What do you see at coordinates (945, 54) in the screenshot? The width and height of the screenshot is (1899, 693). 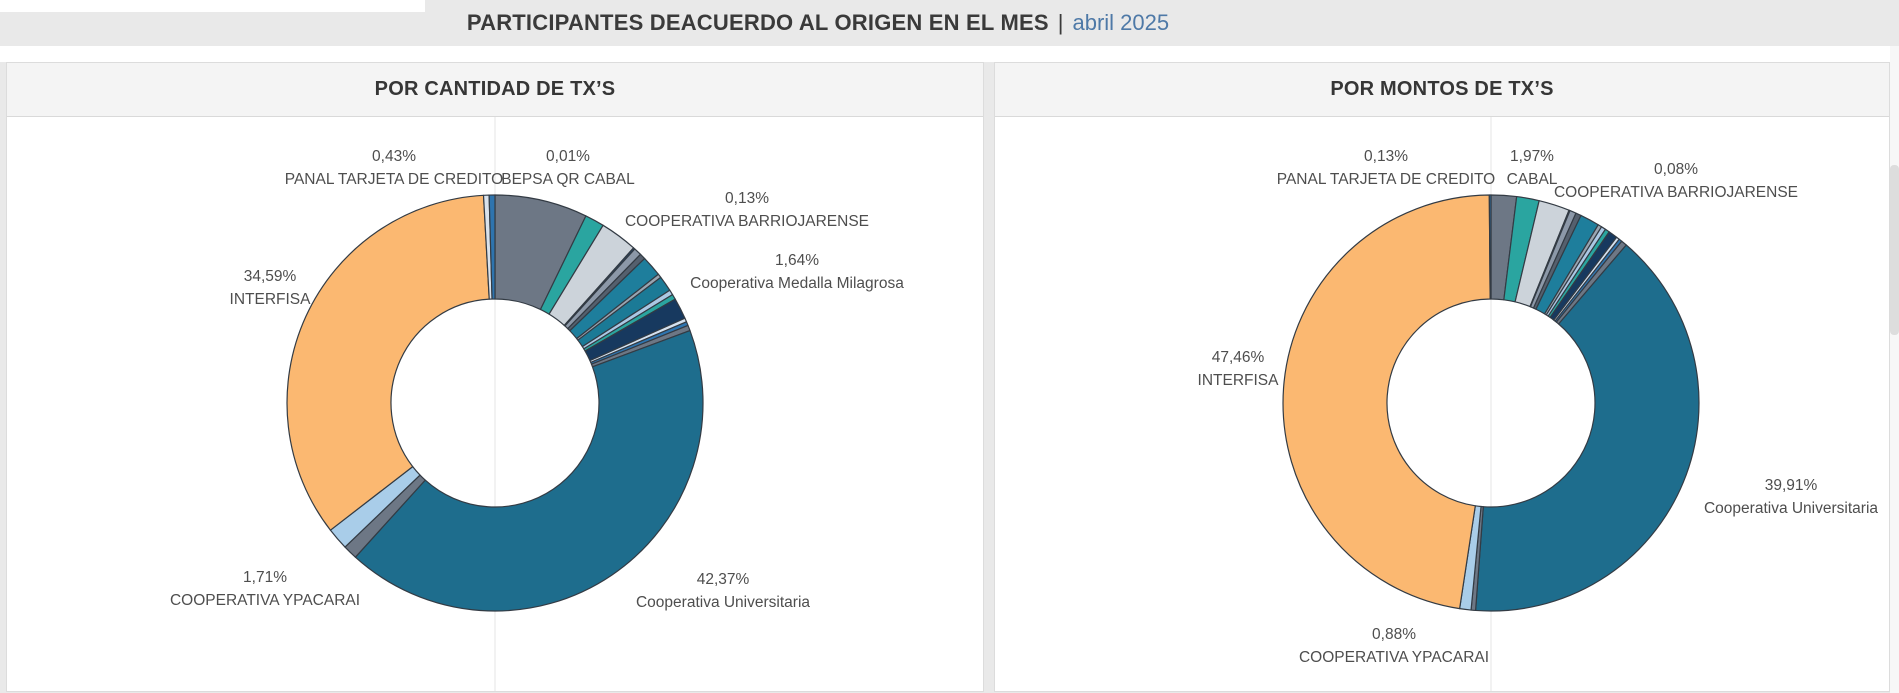 I see `title-divider-strip` at bounding box center [945, 54].